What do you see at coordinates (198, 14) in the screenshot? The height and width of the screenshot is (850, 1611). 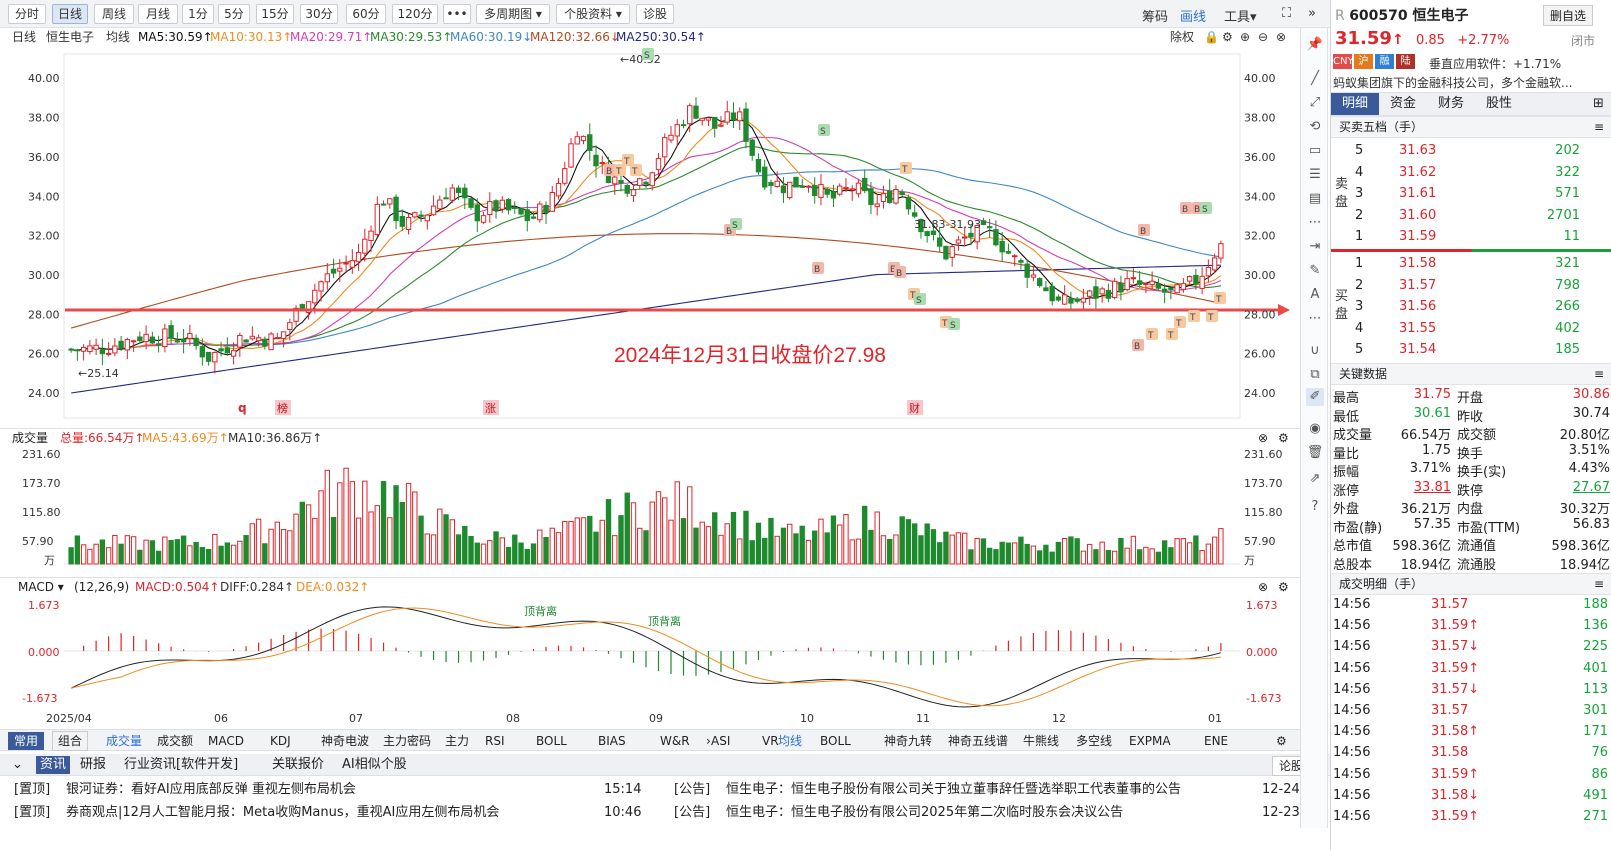 I see `period-tab: 1分` at bounding box center [198, 14].